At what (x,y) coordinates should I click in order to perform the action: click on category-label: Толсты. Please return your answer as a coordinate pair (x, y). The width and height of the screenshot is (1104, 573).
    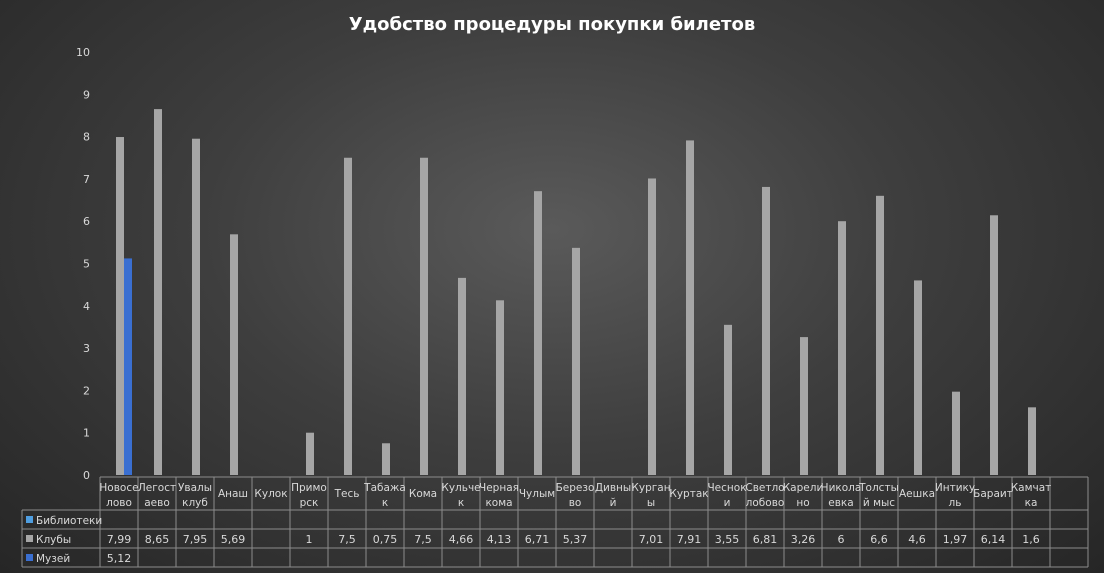
    Looking at the image, I should click on (878, 488).